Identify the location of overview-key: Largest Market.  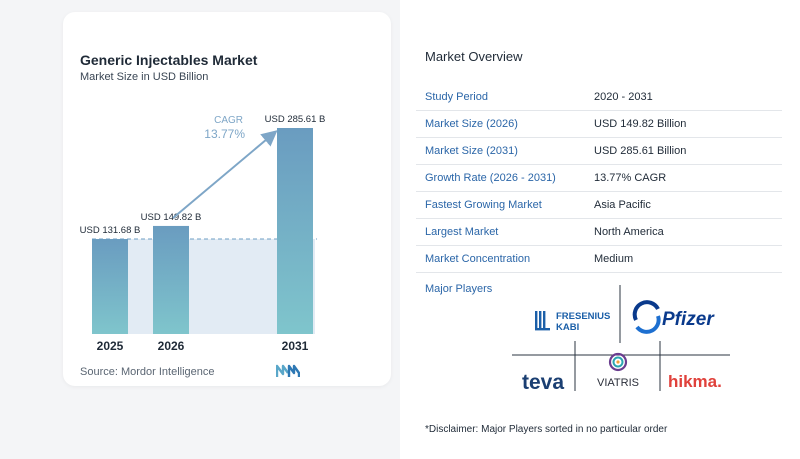
(462, 232).